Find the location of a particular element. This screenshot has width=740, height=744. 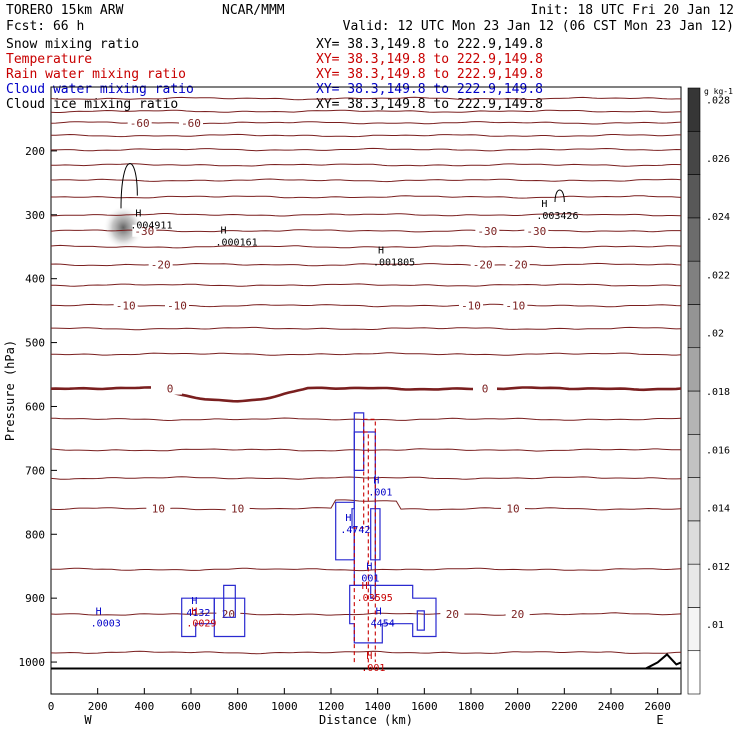

max-value: .4742 is located at coordinates (355, 530).